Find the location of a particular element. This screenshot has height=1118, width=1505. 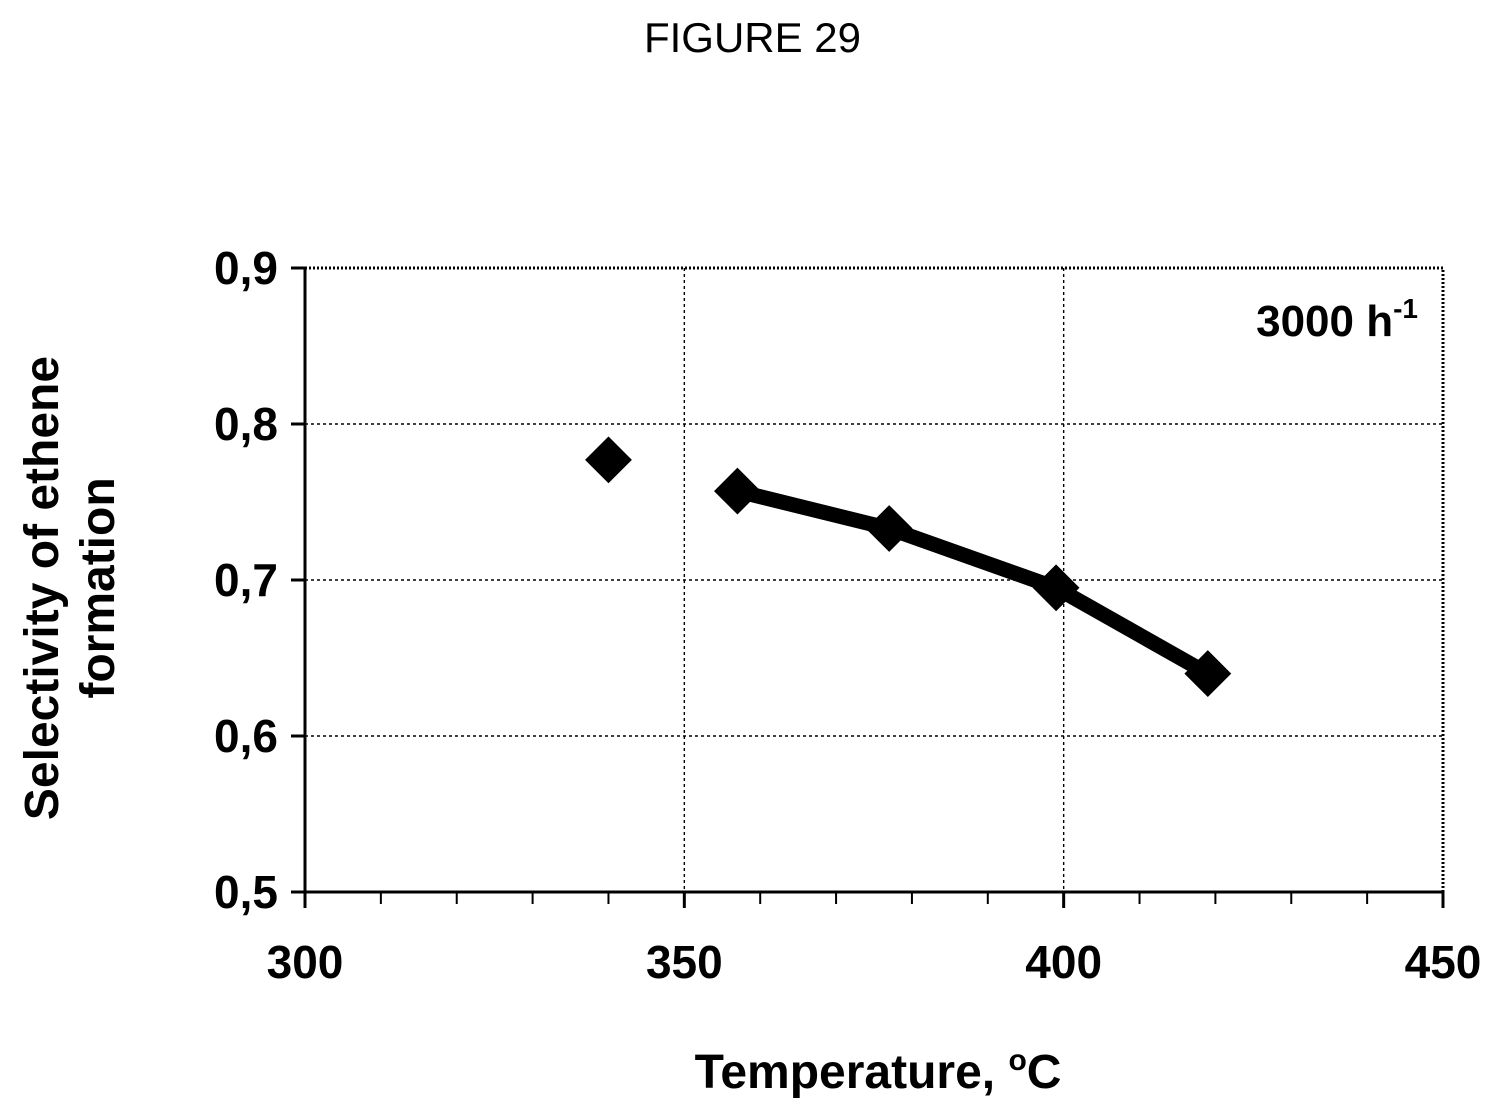

x-tick-label: 450 is located at coordinates (1443, 962).